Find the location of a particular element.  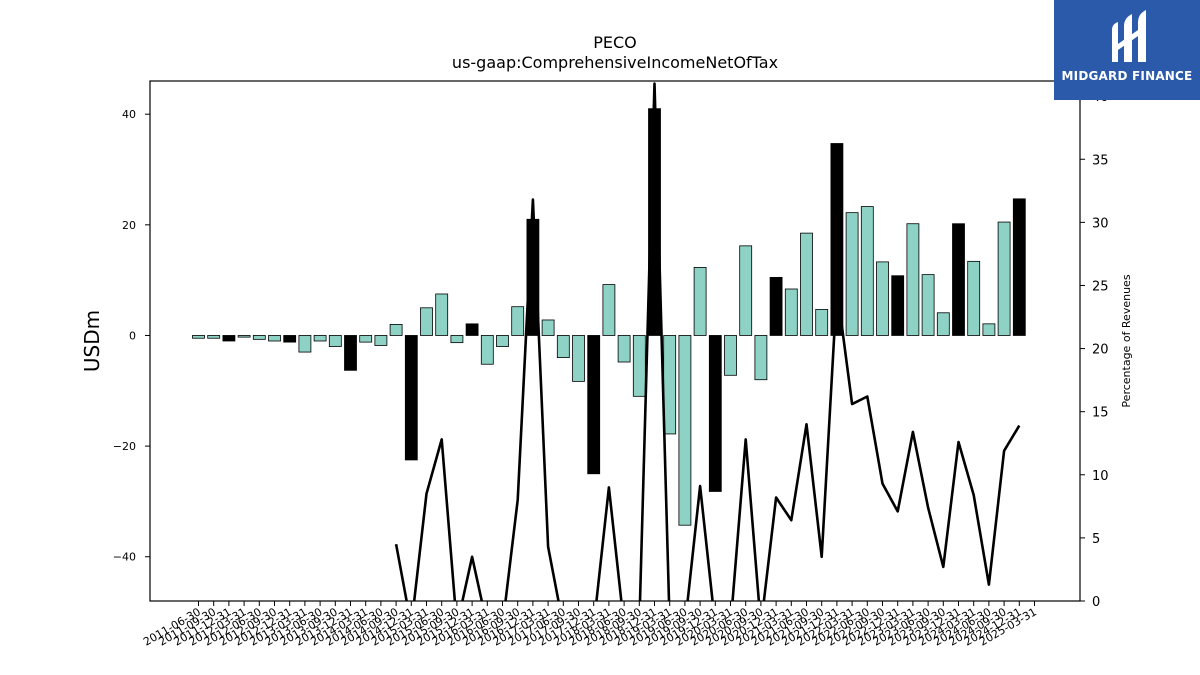

y2-tick-label: 15 is located at coordinates (1100, 413).